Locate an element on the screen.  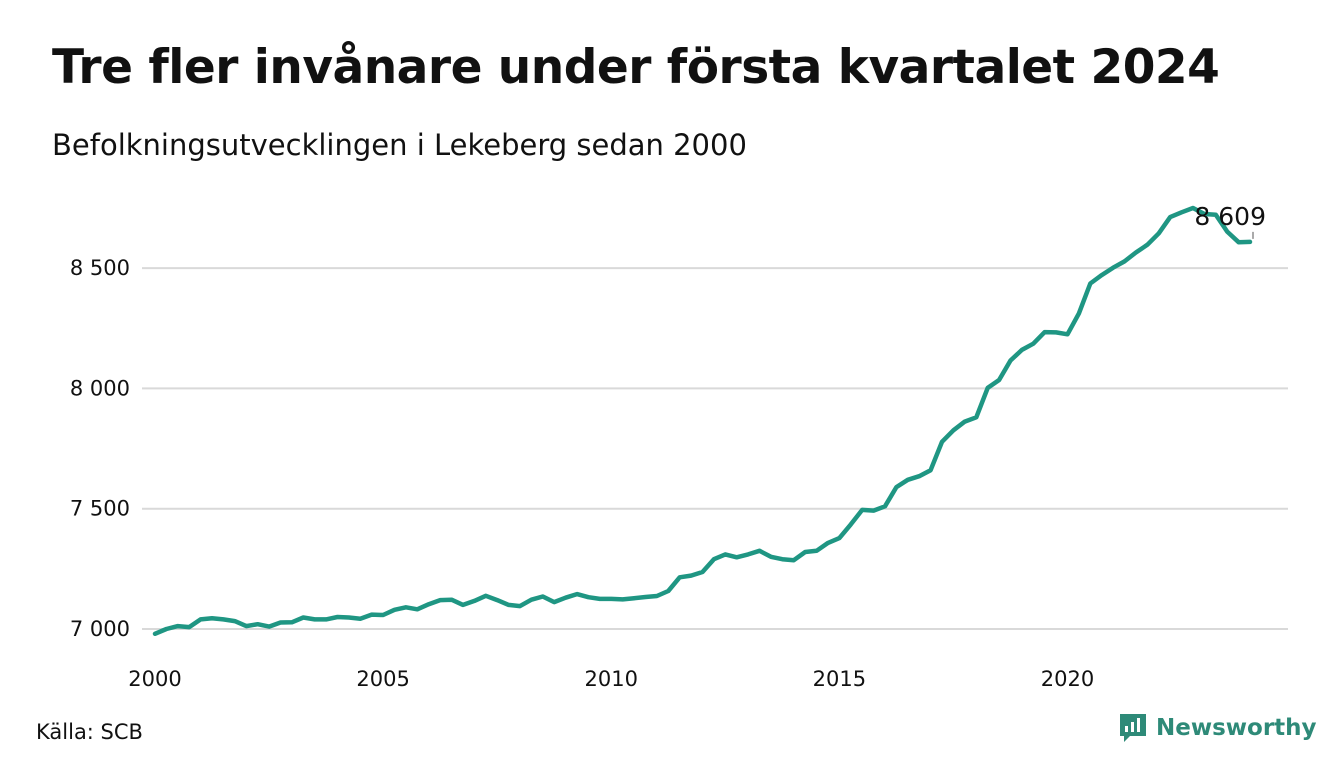
x-tick-label: 2010 is located at coordinates (611, 679).